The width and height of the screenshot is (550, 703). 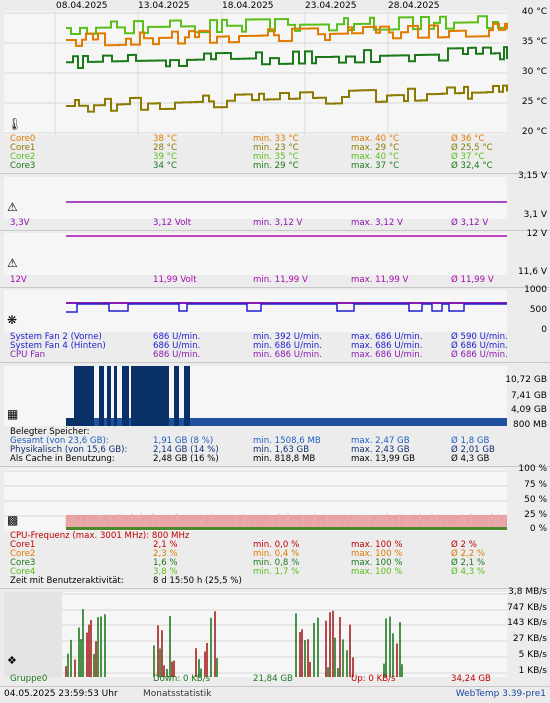 I want to click on memory-plot, so click(x=255, y=396).